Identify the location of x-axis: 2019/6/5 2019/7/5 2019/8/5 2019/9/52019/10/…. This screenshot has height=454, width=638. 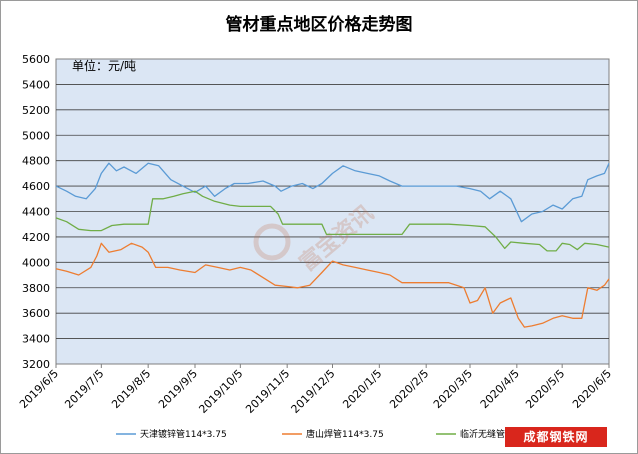
(315, 390).